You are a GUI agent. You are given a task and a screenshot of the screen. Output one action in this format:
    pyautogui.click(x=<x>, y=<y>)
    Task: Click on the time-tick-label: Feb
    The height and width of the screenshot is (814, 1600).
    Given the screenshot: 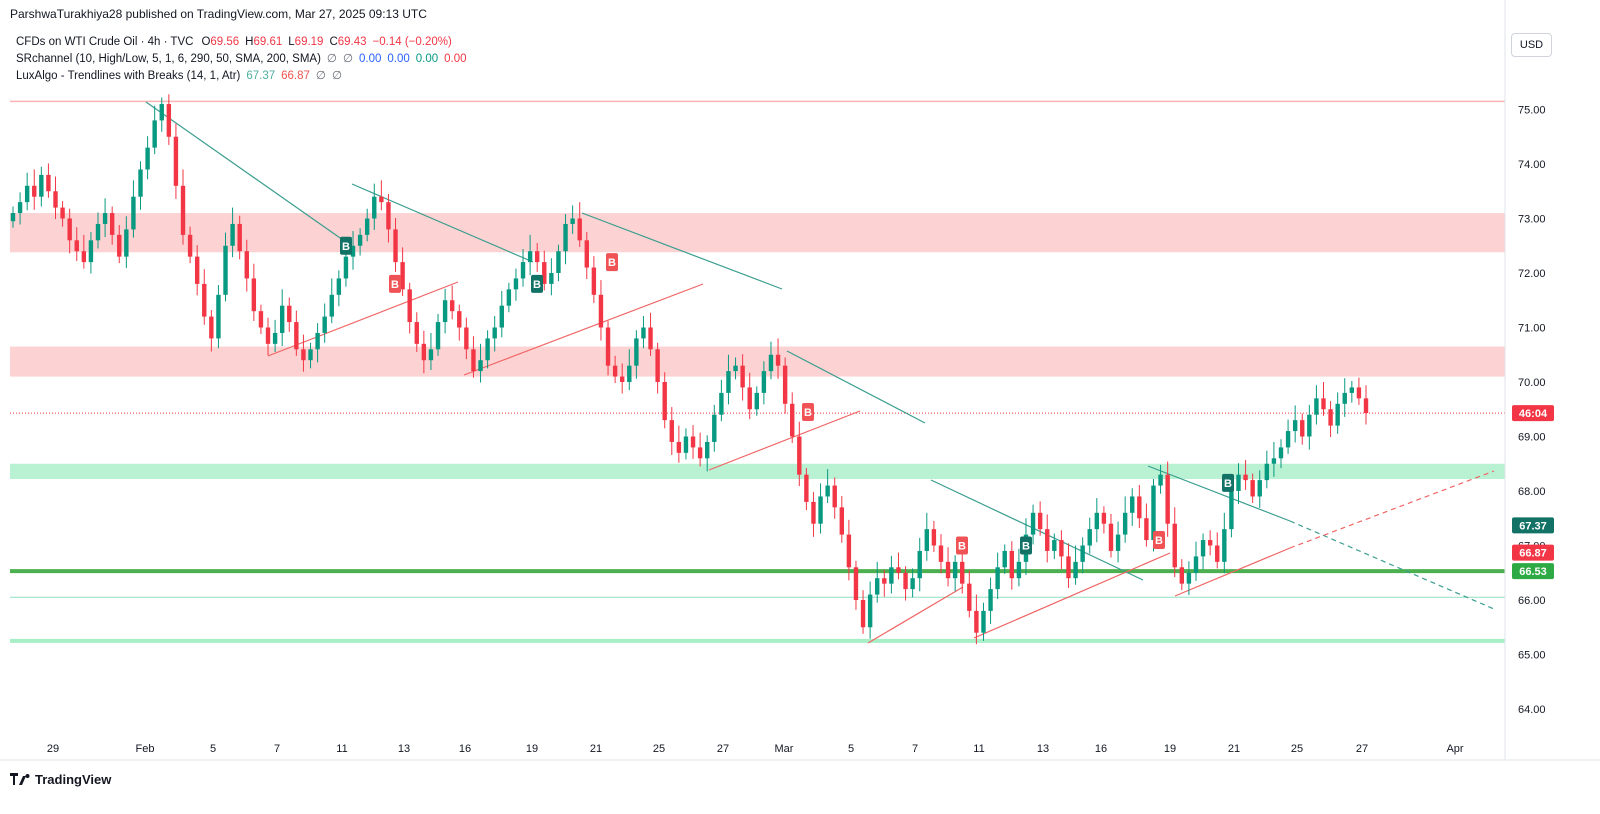 What is the action you would take?
    pyautogui.click(x=145, y=749)
    